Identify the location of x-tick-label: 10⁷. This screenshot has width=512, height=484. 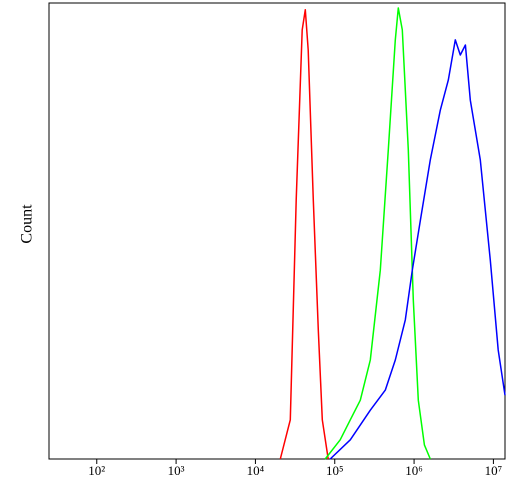
(494, 470).